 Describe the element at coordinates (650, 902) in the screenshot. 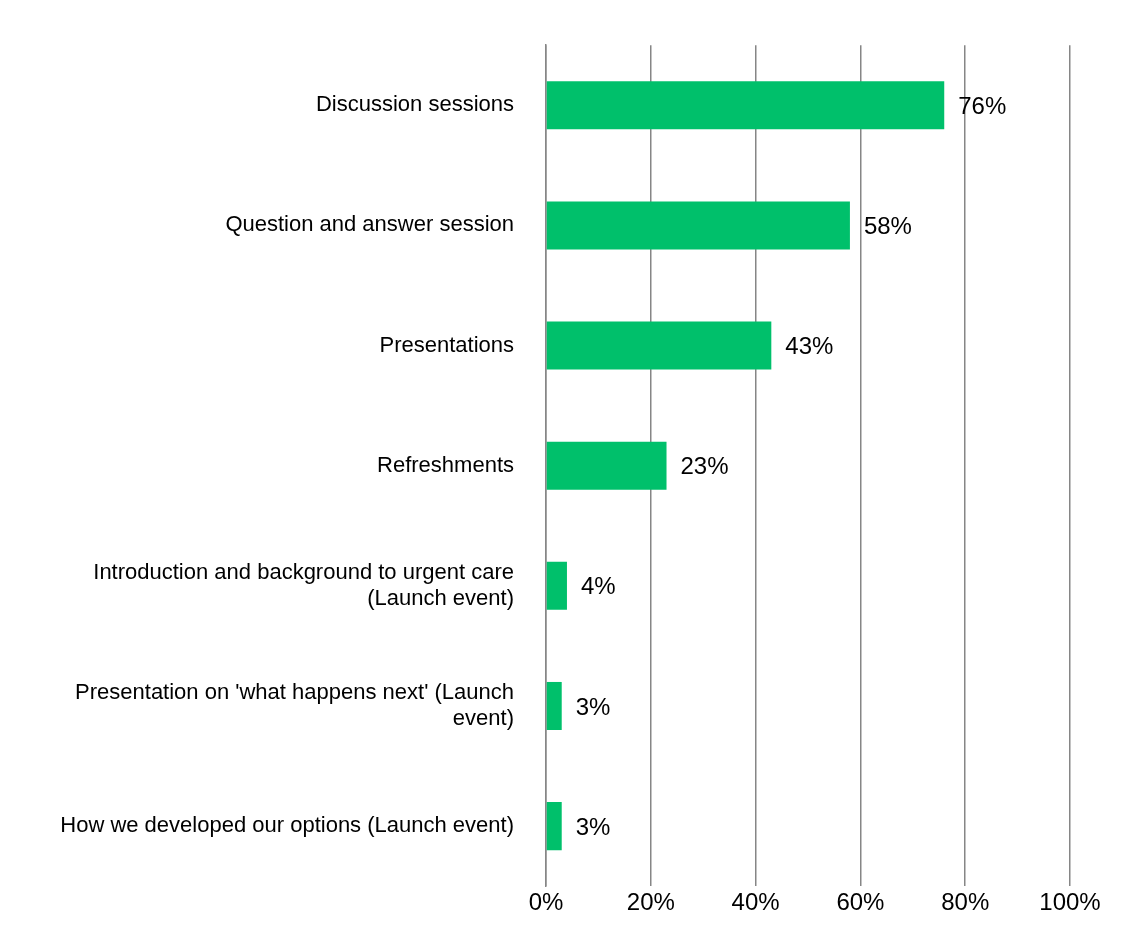

I see `x-tick-label: 20%` at that location.